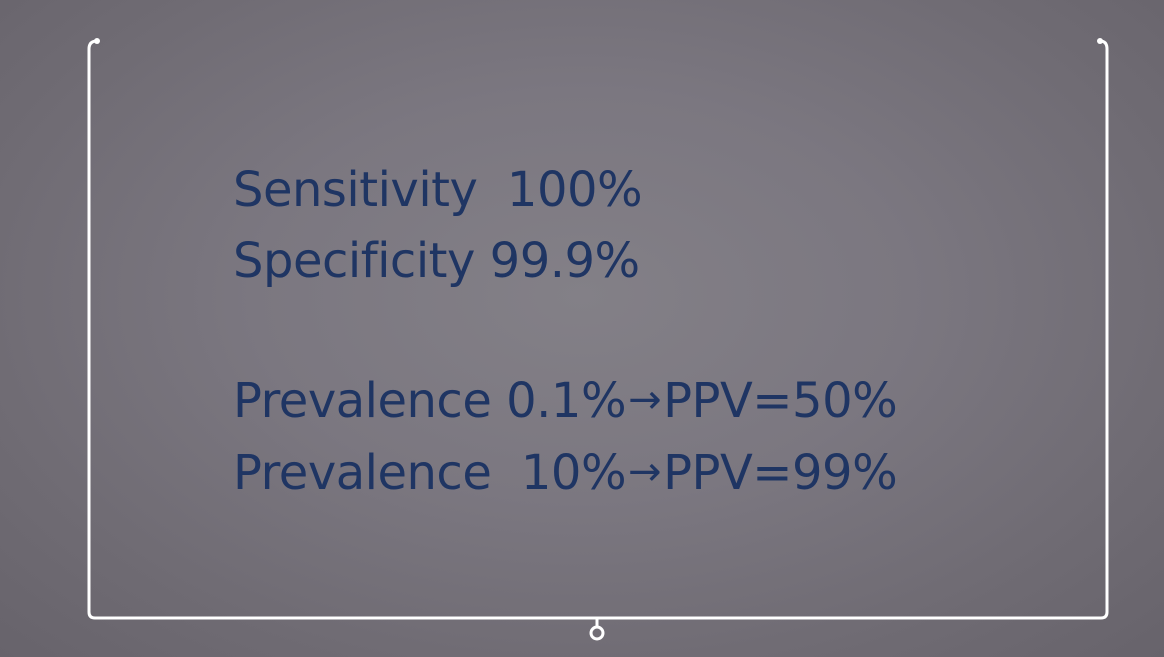  What do you see at coordinates (780, 473) in the screenshot?
I see `ppv-result: PPV=99%` at bounding box center [780, 473].